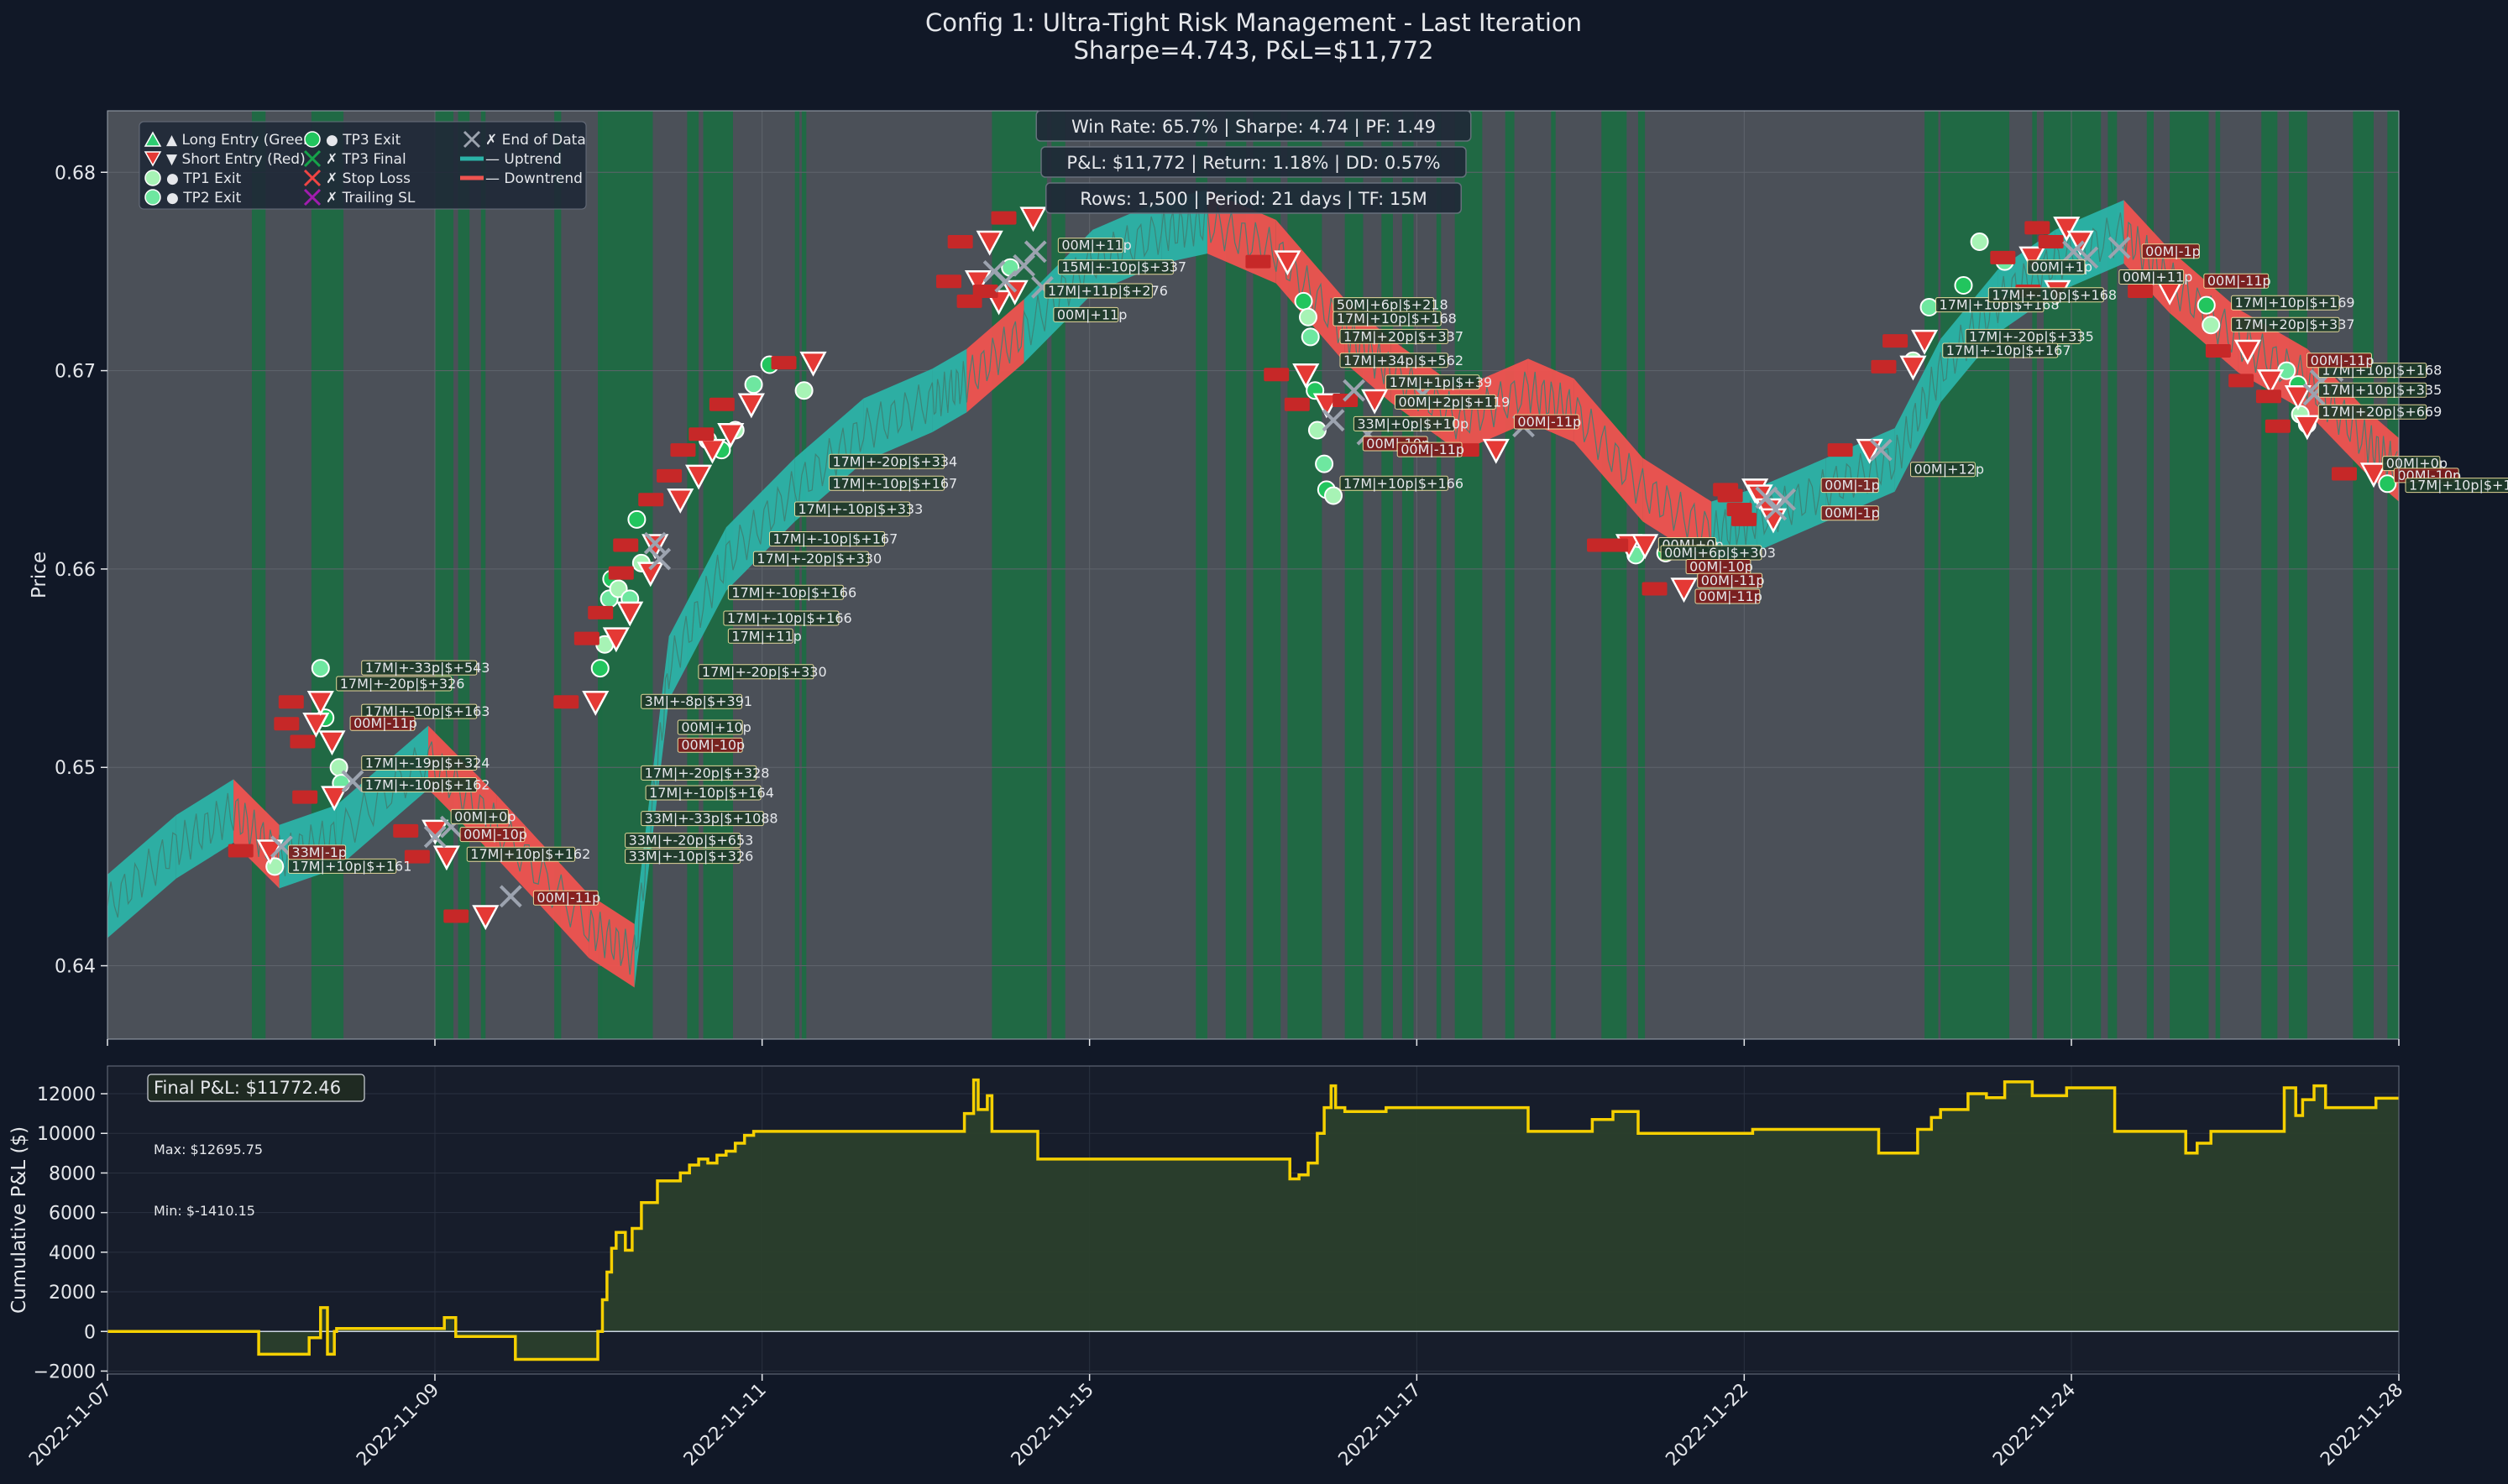 The height and width of the screenshot is (1484, 2508). What do you see at coordinates (820, 559) in the screenshot?
I see `trade-label-text: 17M|+-20p|$+330` at bounding box center [820, 559].